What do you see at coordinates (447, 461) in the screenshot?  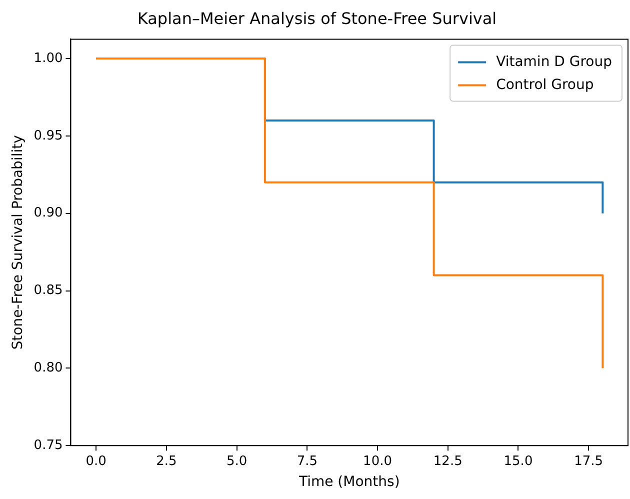 I see `x-tick-label: 12.5` at bounding box center [447, 461].